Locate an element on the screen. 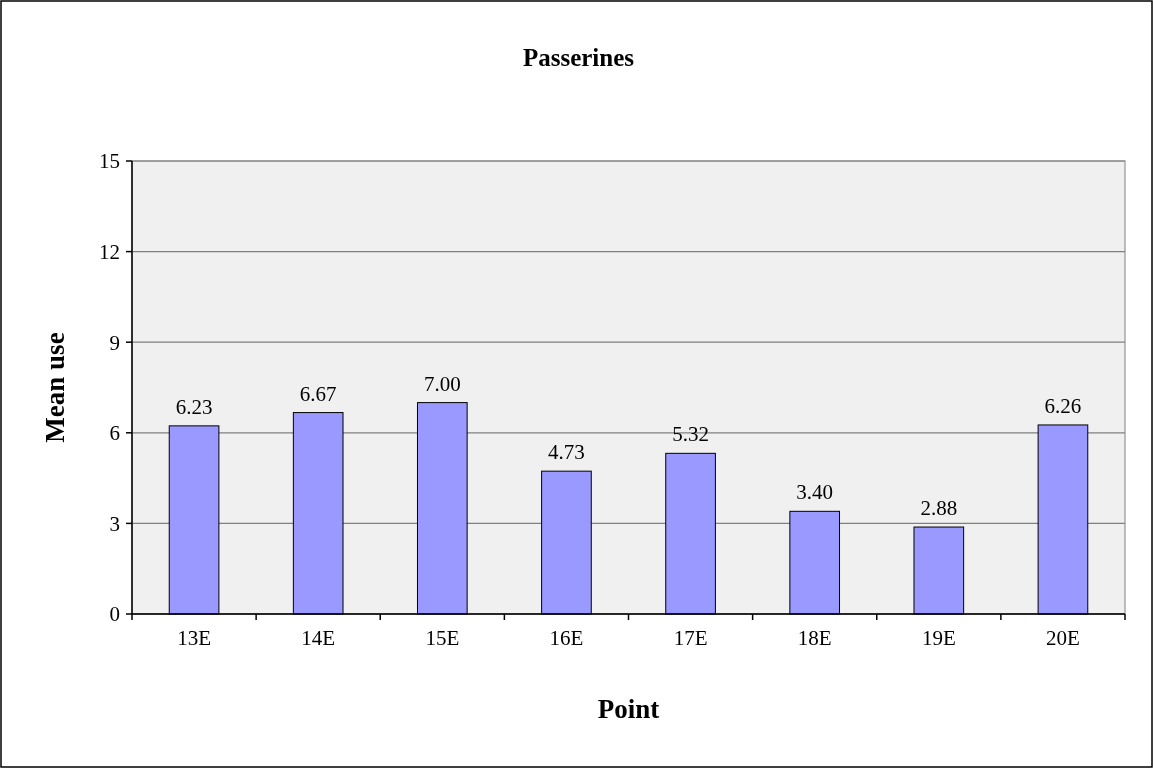 The image size is (1153, 768). x-tick-label: 18E is located at coordinates (814, 638).